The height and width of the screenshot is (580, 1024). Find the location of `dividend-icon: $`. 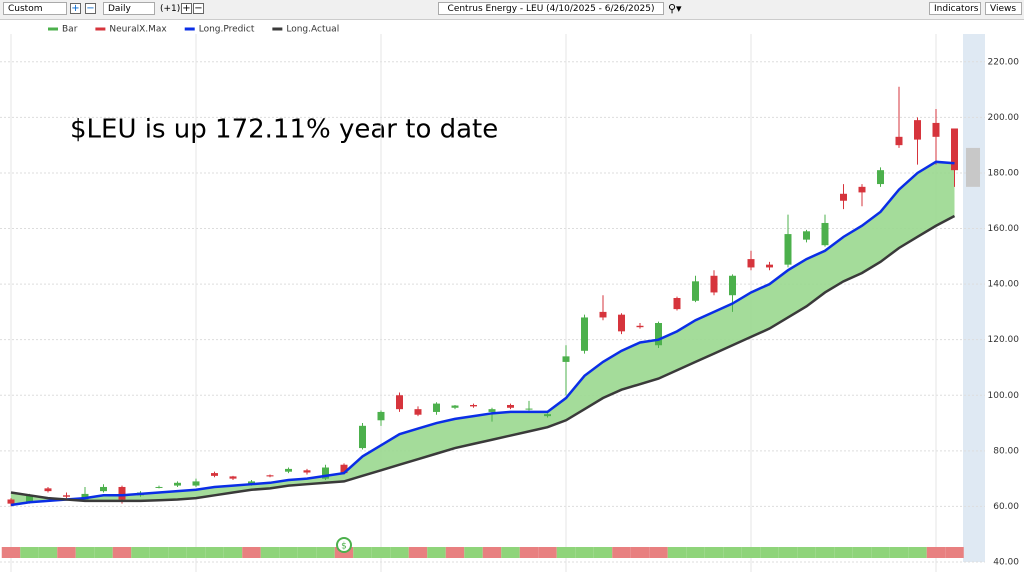

dividend-icon: $ is located at coordinates (344, 545).